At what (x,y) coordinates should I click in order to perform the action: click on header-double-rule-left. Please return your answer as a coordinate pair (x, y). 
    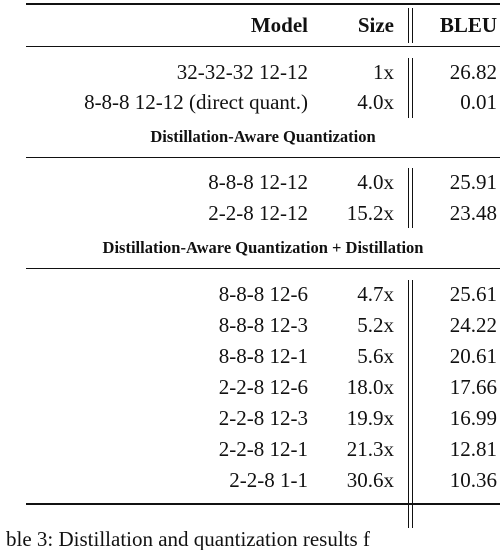
    Looking at the image, I should click on (408, 25).